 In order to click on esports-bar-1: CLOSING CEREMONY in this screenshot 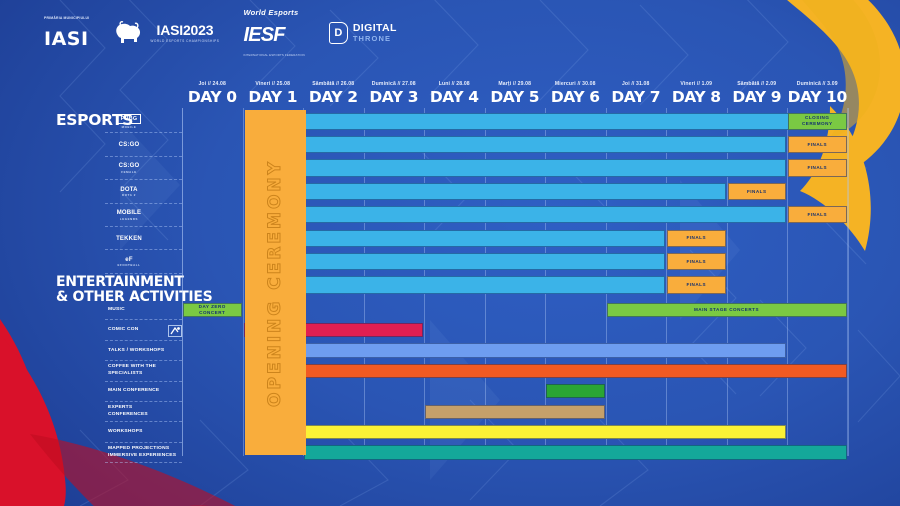, I will do `click(817, 121)`.